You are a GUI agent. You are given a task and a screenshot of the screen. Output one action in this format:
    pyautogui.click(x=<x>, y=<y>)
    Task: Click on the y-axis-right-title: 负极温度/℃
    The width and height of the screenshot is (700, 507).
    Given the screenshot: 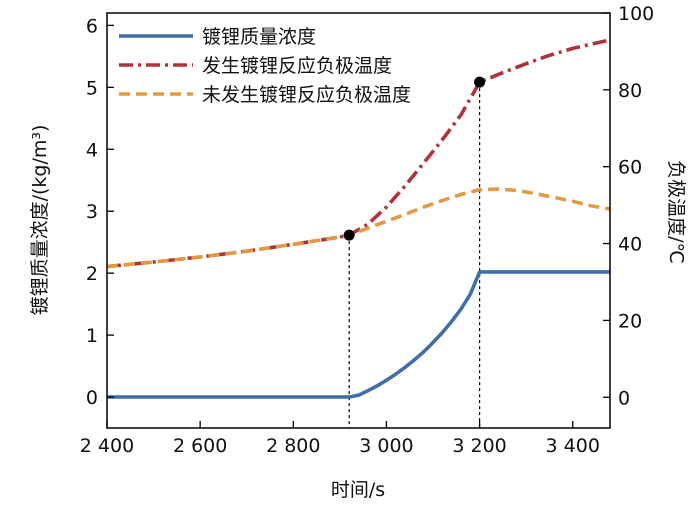 What is the action you would take?
    pyautogui.click(x=676, y=212)
    